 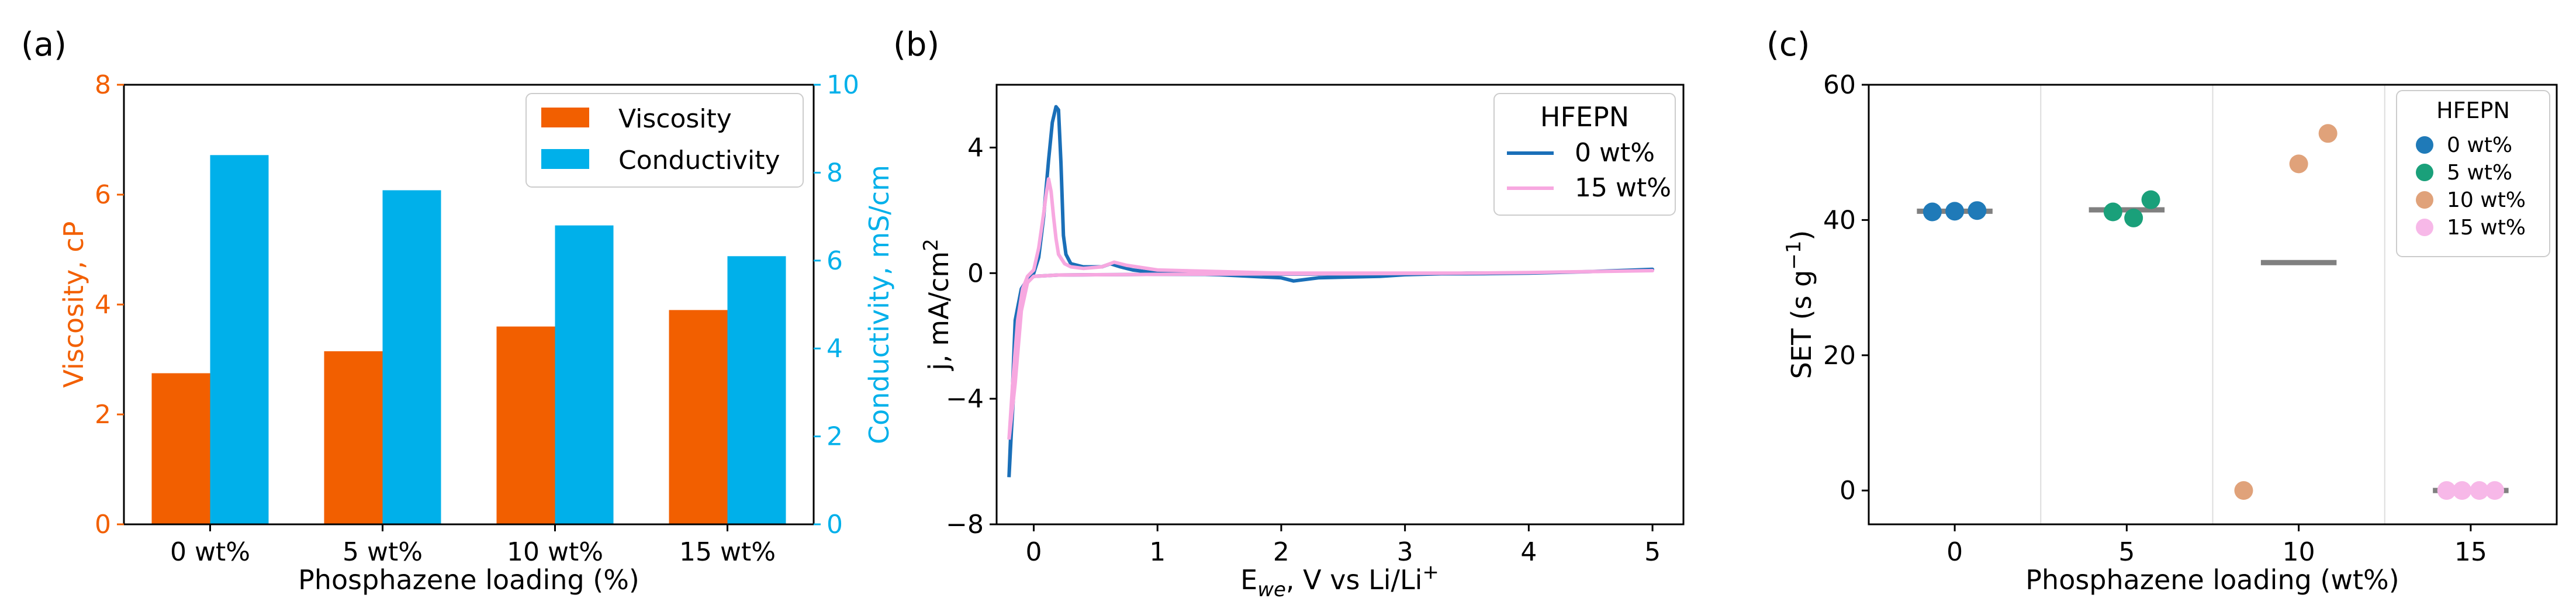 What do you see at coordinates (565, 117) in the screenshot?
I see `legend-swatch-viscosity` at bounding box center [565, 117].